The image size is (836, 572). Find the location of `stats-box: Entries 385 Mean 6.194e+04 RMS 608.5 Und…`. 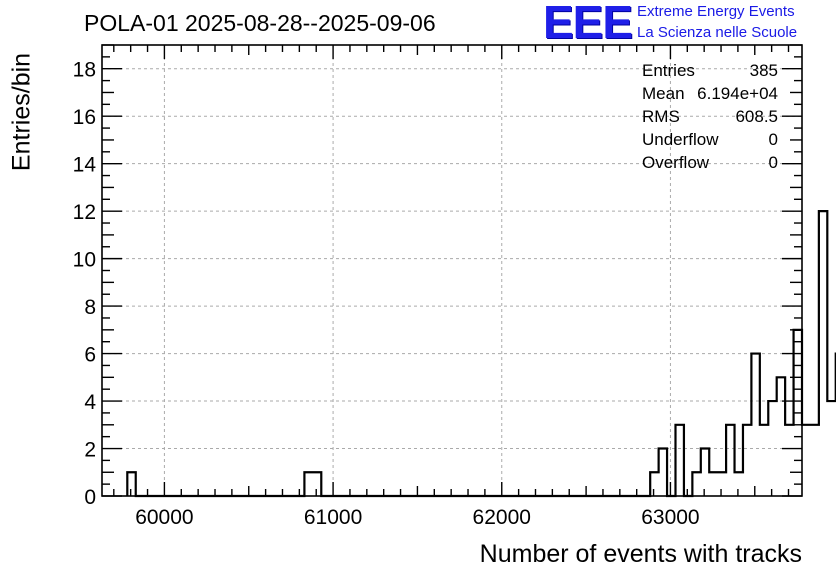

stats-box: Entries 385 Mean 6.194e+04 RMS 608.5 Und… is located at coordinates (710, 116).